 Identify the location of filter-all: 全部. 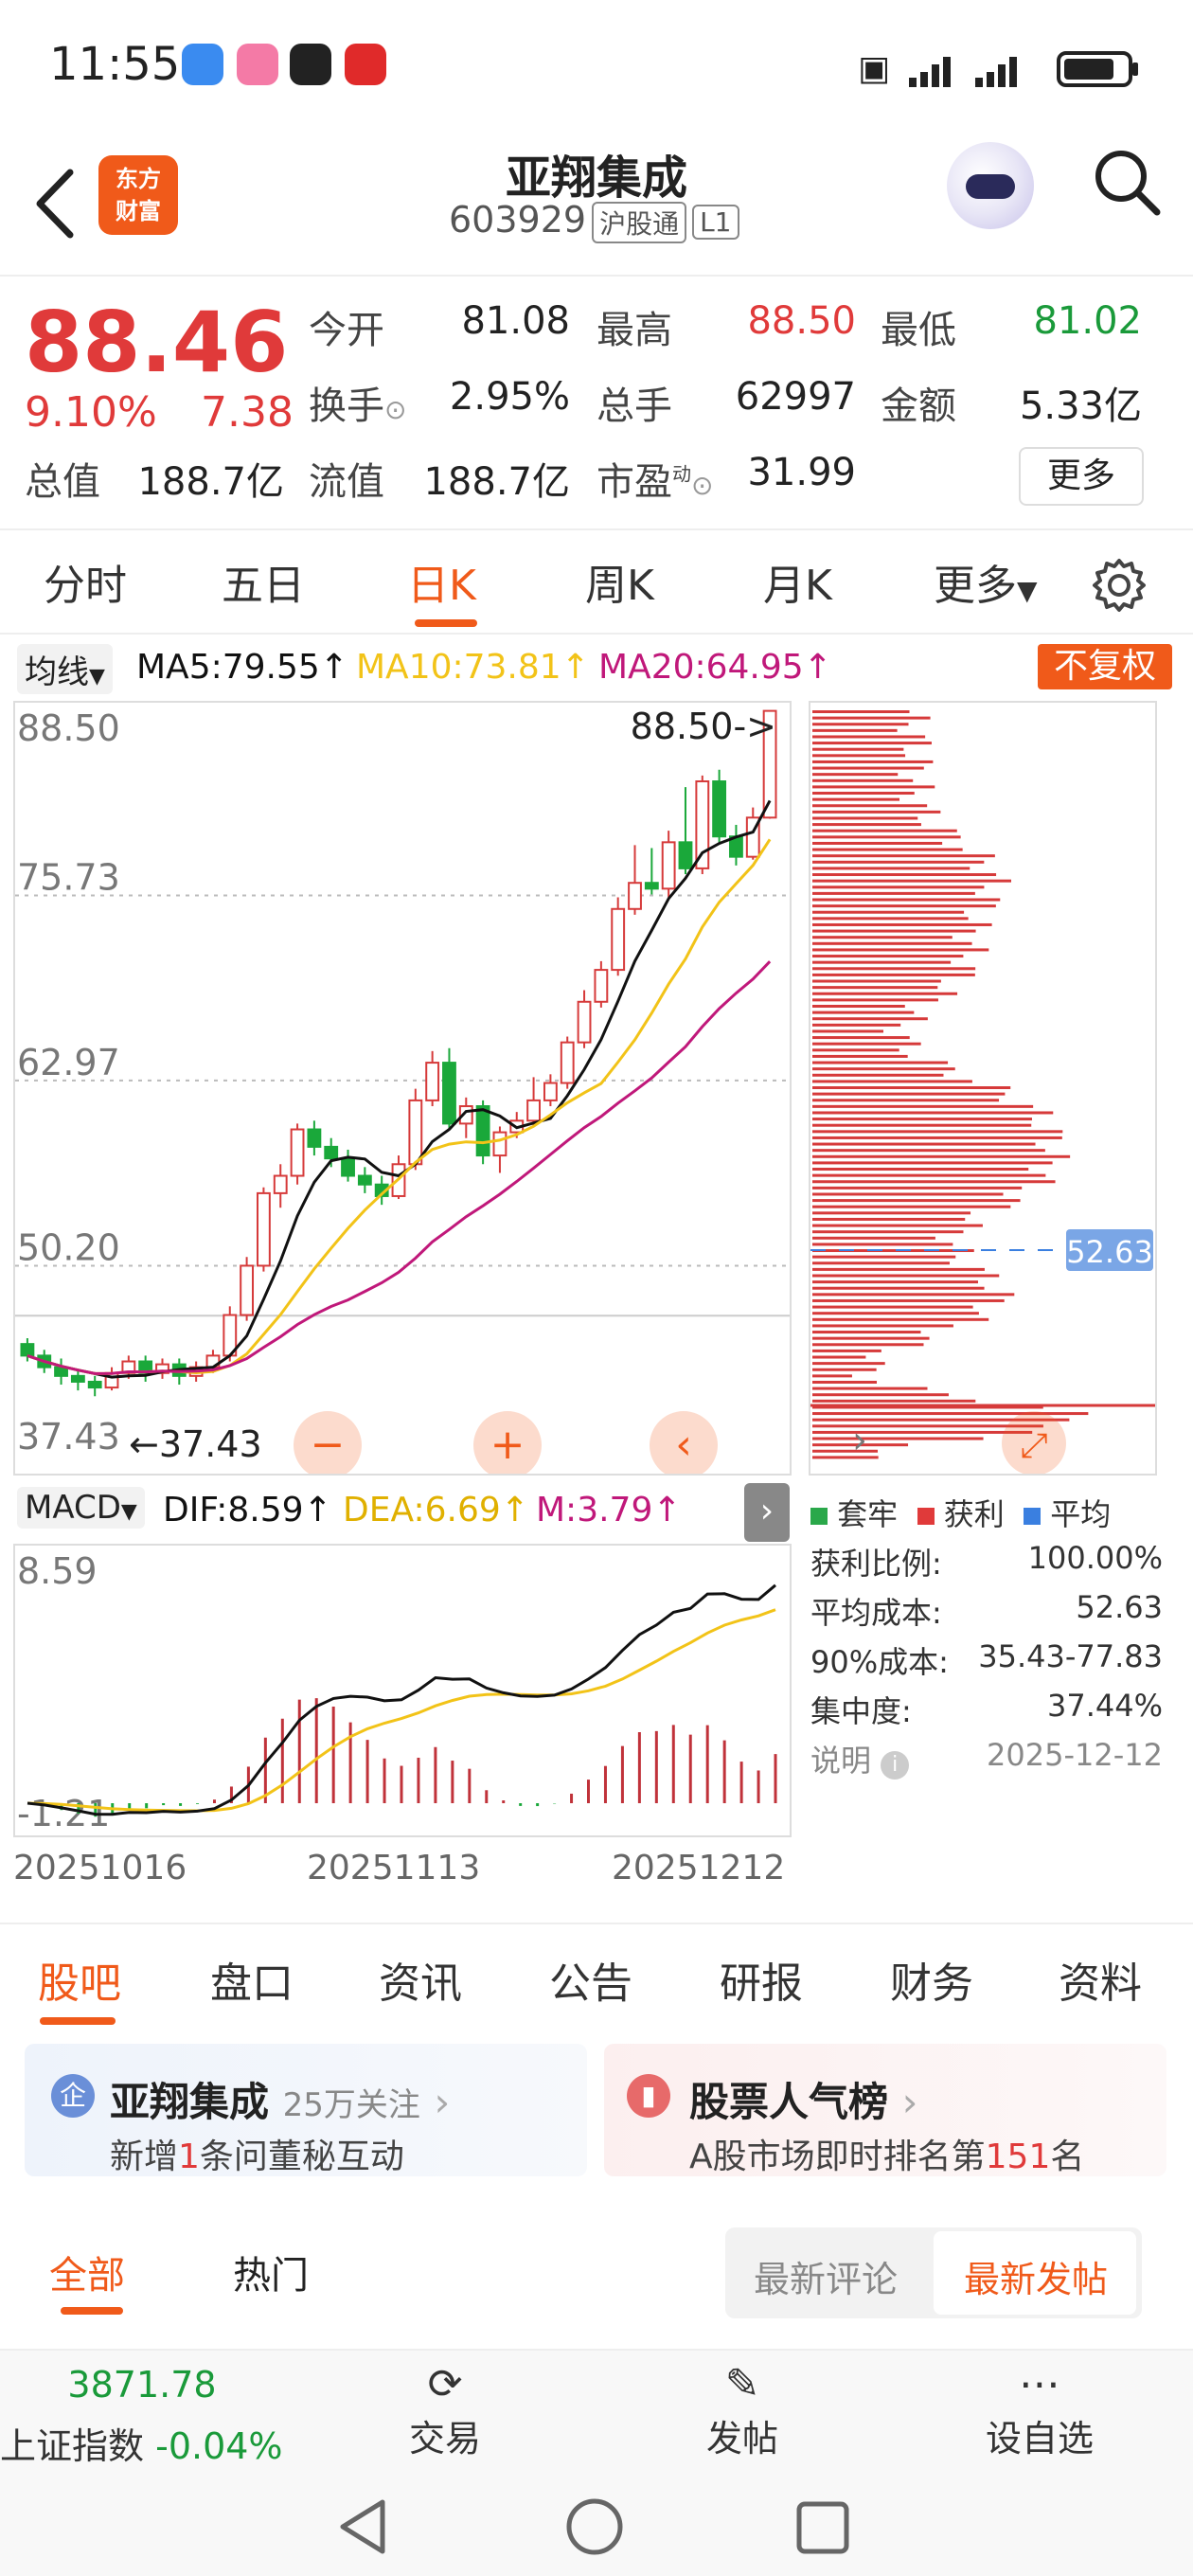
(87, 2276).